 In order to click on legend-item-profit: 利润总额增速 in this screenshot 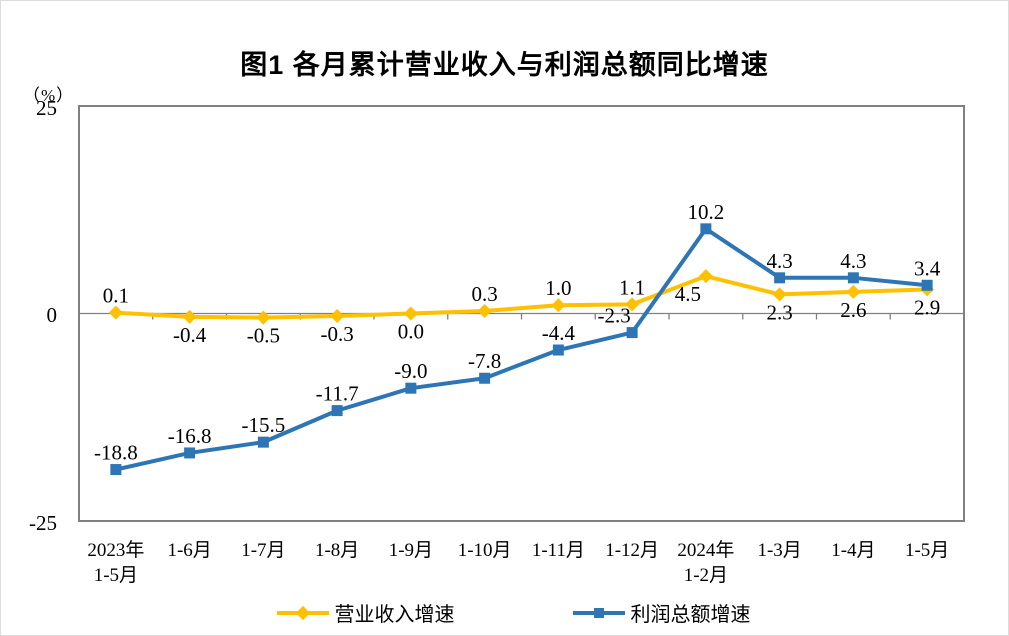, I will do `click(661, 612)`.